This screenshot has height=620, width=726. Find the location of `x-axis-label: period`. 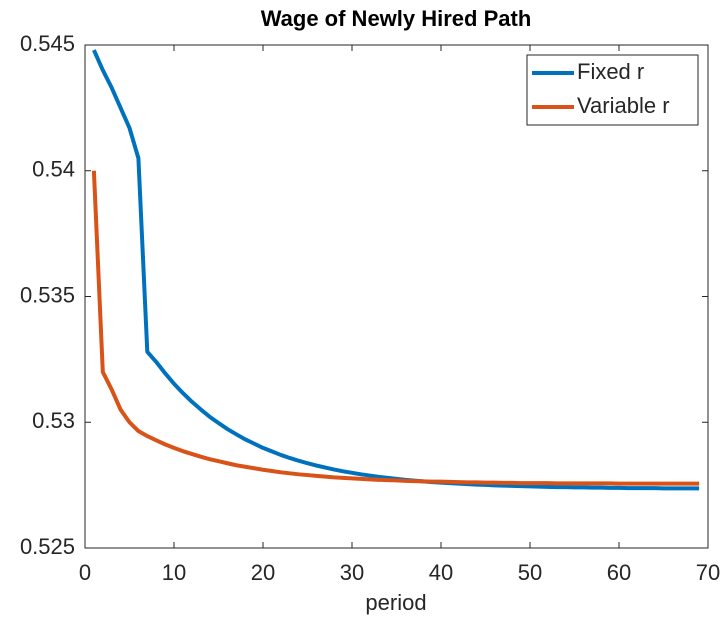

x-axis-label: period is located at coordinates (395, 602).